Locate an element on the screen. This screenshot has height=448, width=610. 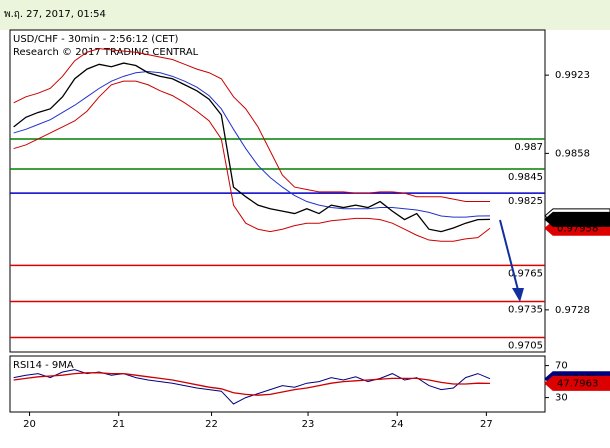
level-label: 0.9705 is located at coordinates (525, 346).